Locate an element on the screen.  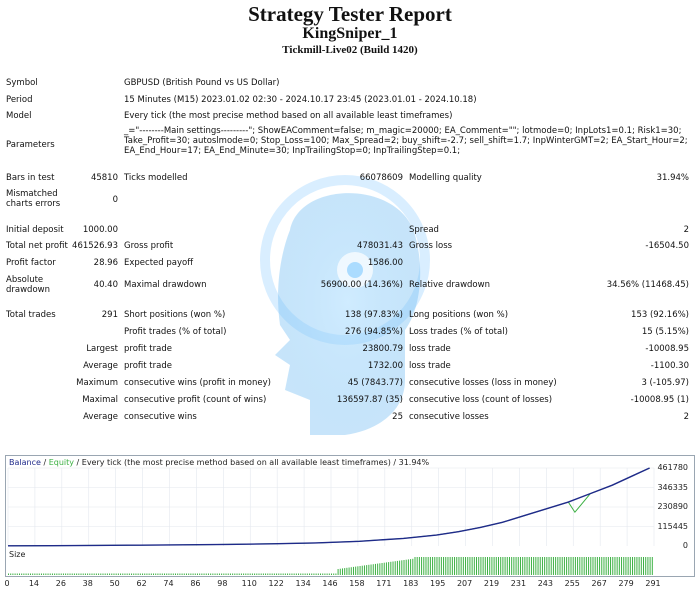
maximal-loss-label: consecutive loss (count of losses) is located at coordinates (481, 400).